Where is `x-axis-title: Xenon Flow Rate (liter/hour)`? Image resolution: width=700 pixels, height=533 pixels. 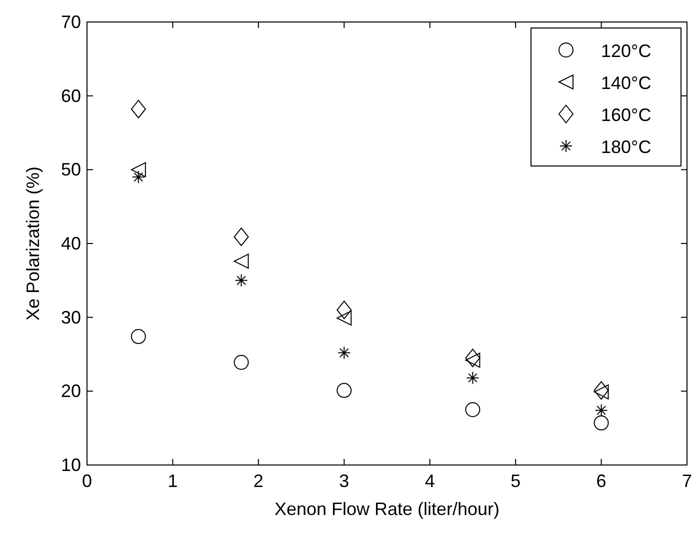 x-axis-title: Xenon Flow Rate (liter/hour) is located at coordinates (387, 509).